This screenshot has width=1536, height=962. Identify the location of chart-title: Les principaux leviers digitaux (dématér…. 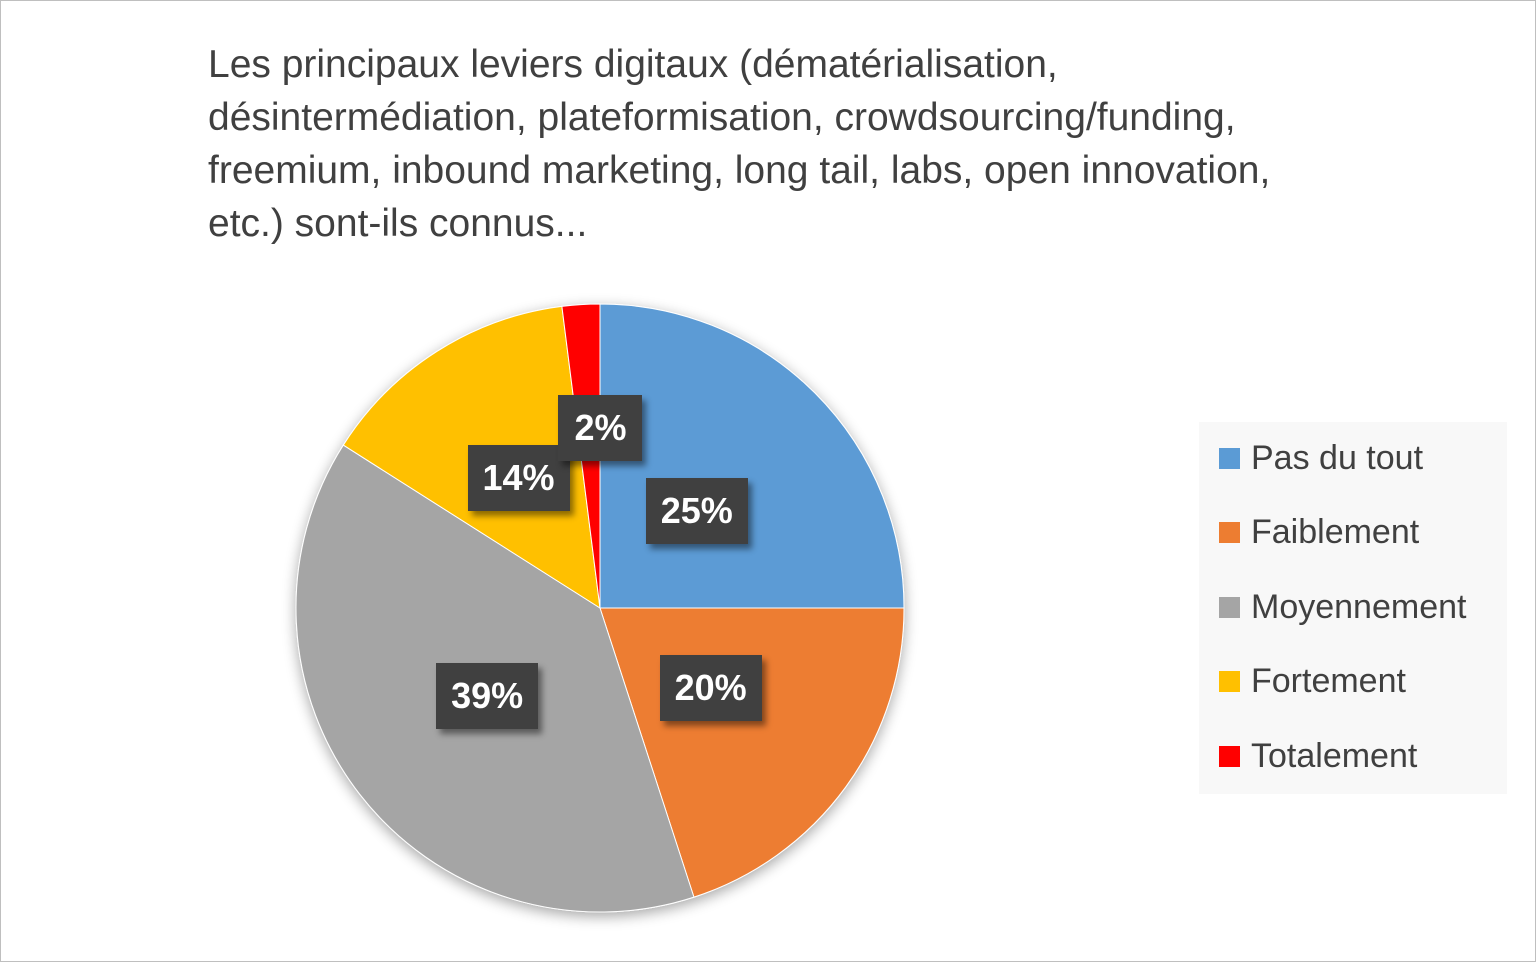
(739, 144).